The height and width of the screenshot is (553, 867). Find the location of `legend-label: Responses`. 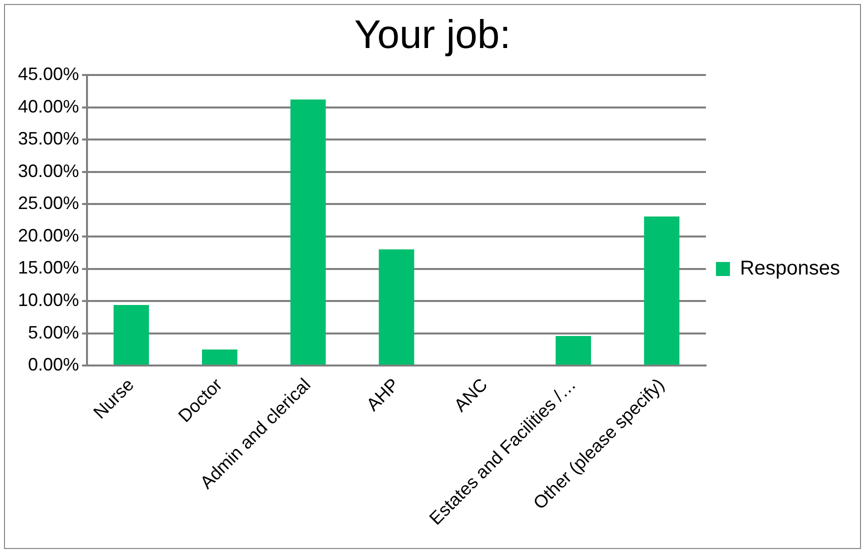

legend-label: Responses is located at coordinates (790, 269).